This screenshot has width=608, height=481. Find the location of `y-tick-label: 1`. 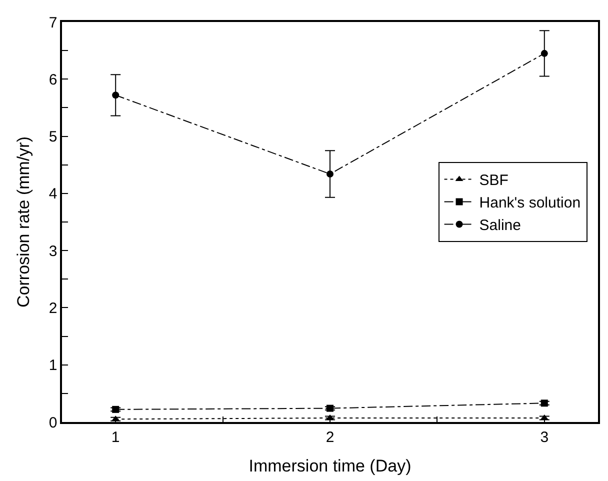

y-tick-label: 1 is located at coordinates (53, 365).